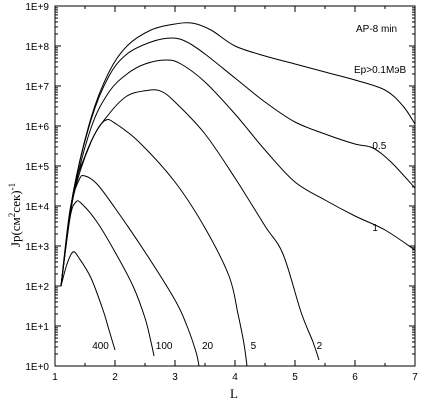 This screenshot has width=424, height=401. I want to click on y-tick-label: 1E+3, so click(37, 247).